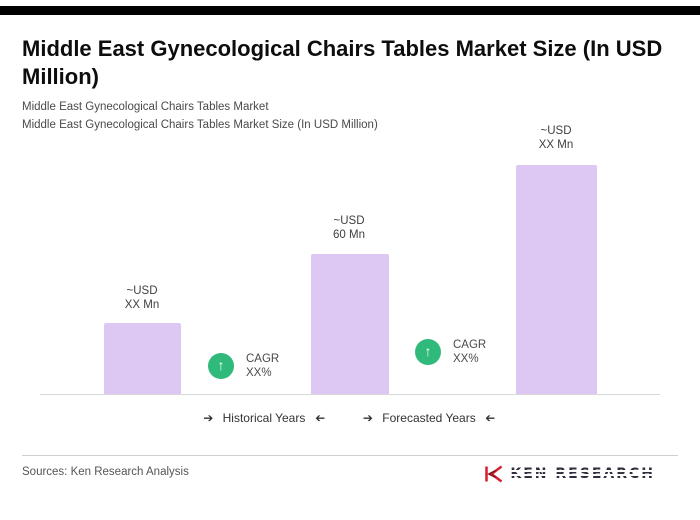 This screenshot has width=700, height=520. Describe the element at coordinates (556, 279) in the screenshot. I see `bar-forecast` at that location.